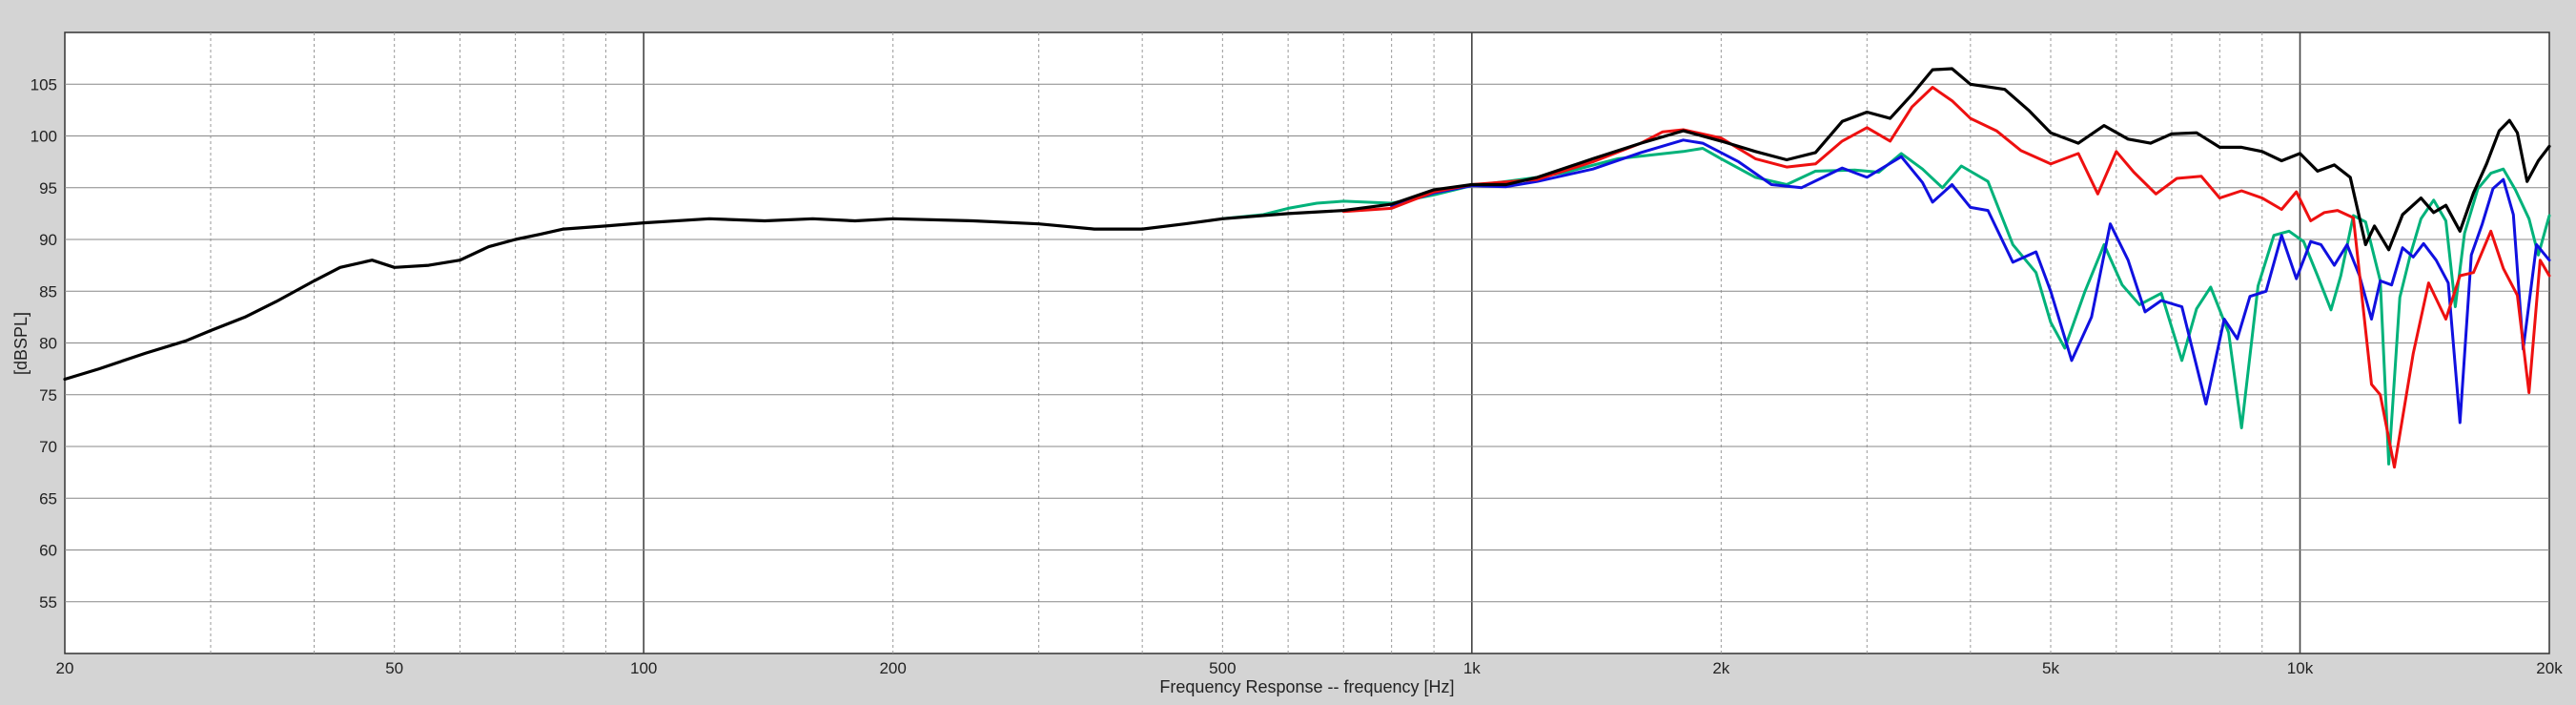 The image size is (2576, 705). Describe the element at coordinates (644, 668) in the screenshot. I see `x-tick-label: 100` at that location.